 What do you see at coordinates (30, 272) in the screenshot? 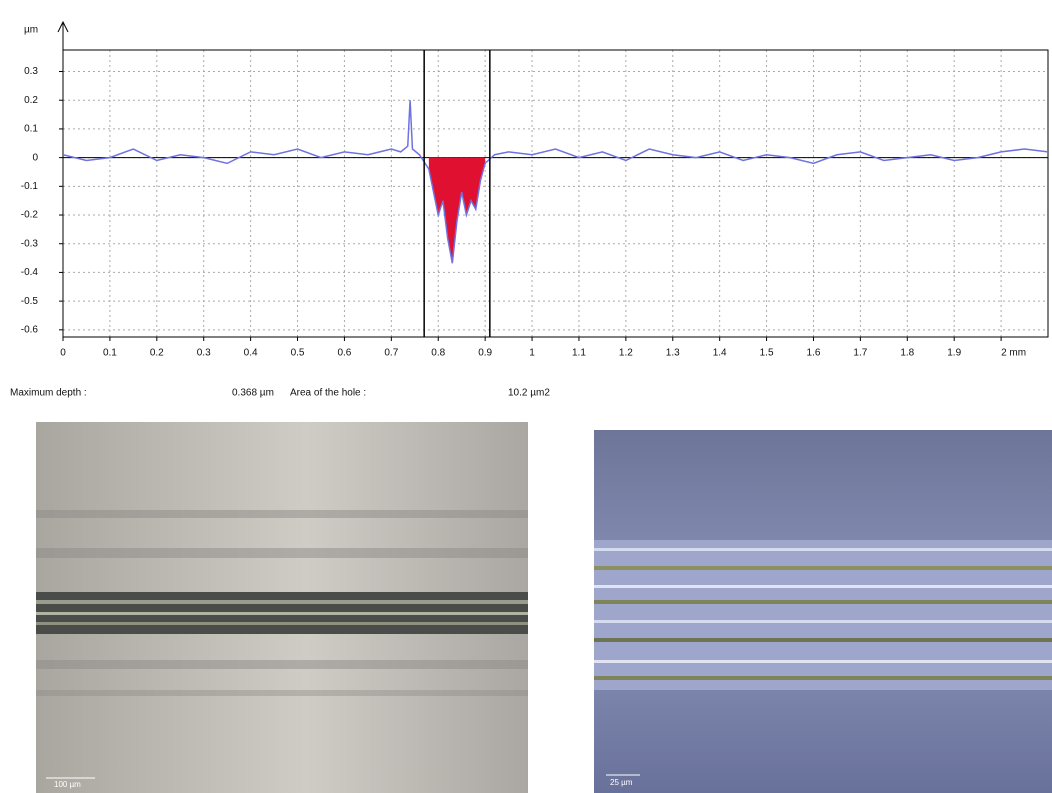
I see `y-tick-label: -0.4` at bounding box center [30, 272].